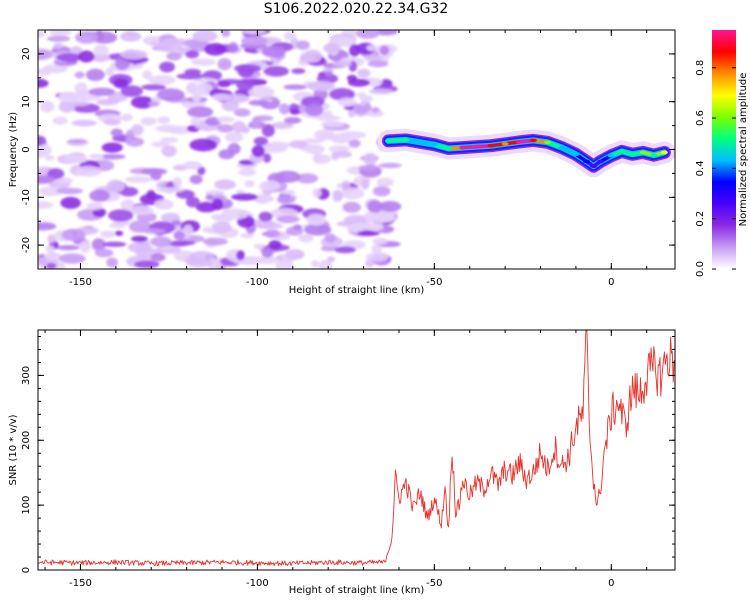 This screenshot has height=600, width=750. I want to click on y-tick-label: 300, so click(26, 375).